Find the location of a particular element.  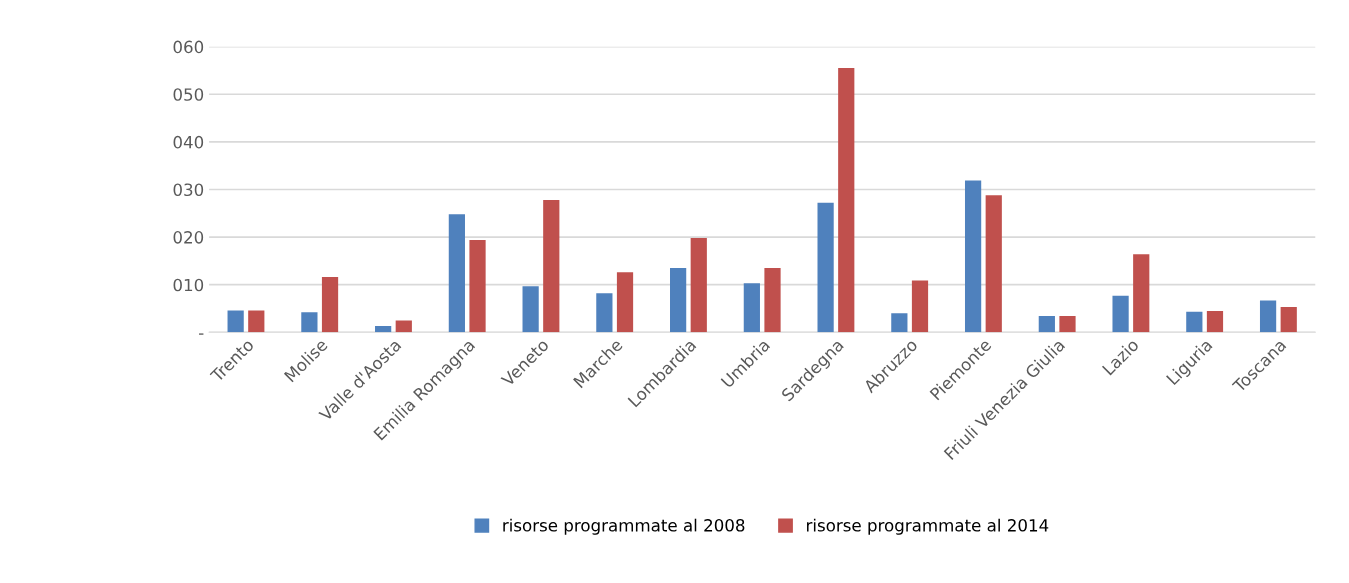

y-tick-label: 020 is located at coordinates (188, 237).